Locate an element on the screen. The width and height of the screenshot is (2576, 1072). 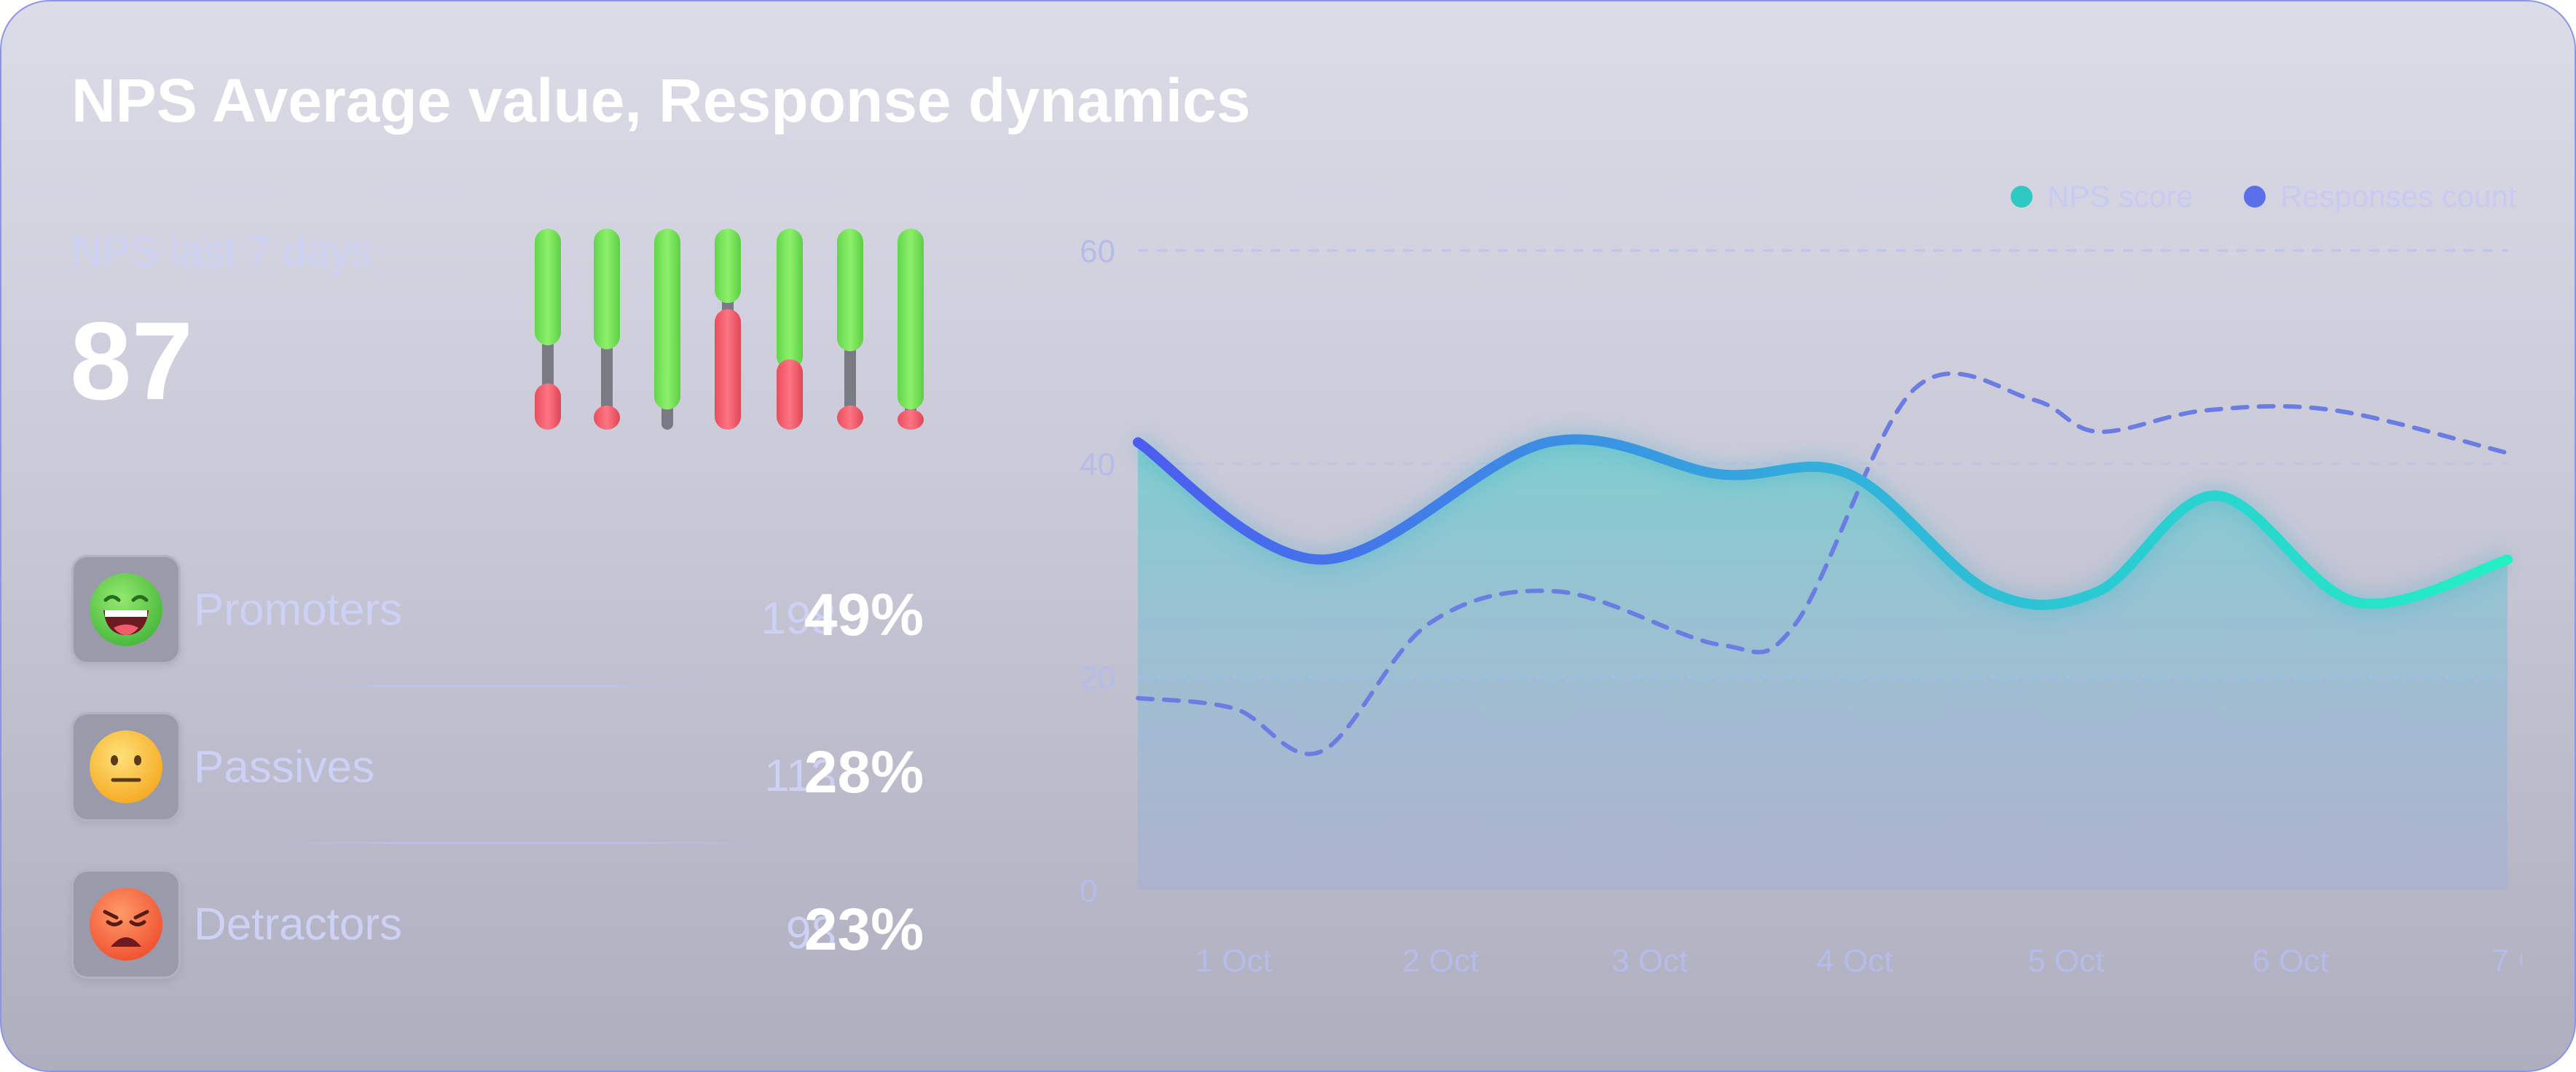
x-tick-label: 1 Oct is located at coordinates (1233, 961).